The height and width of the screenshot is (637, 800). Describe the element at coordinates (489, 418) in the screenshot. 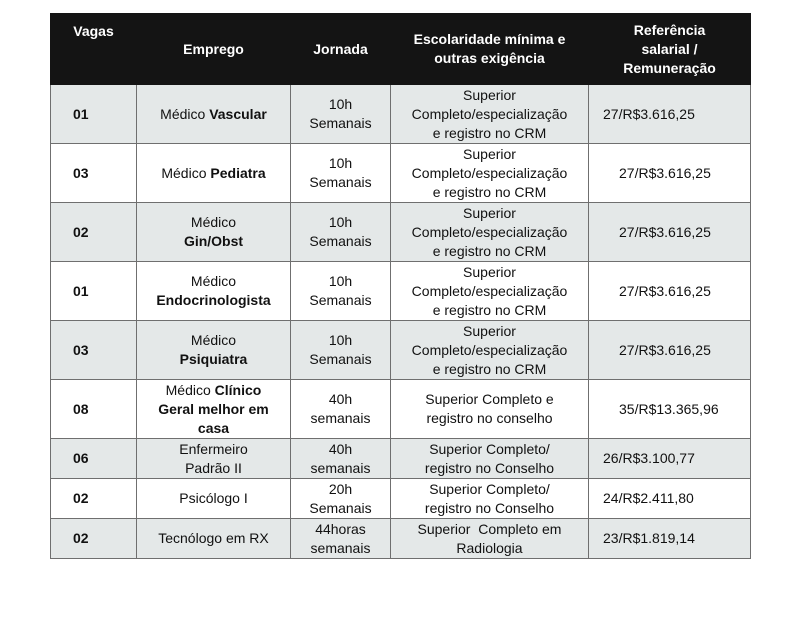

I see `escolaridade-line: registro no conselho` at that location.